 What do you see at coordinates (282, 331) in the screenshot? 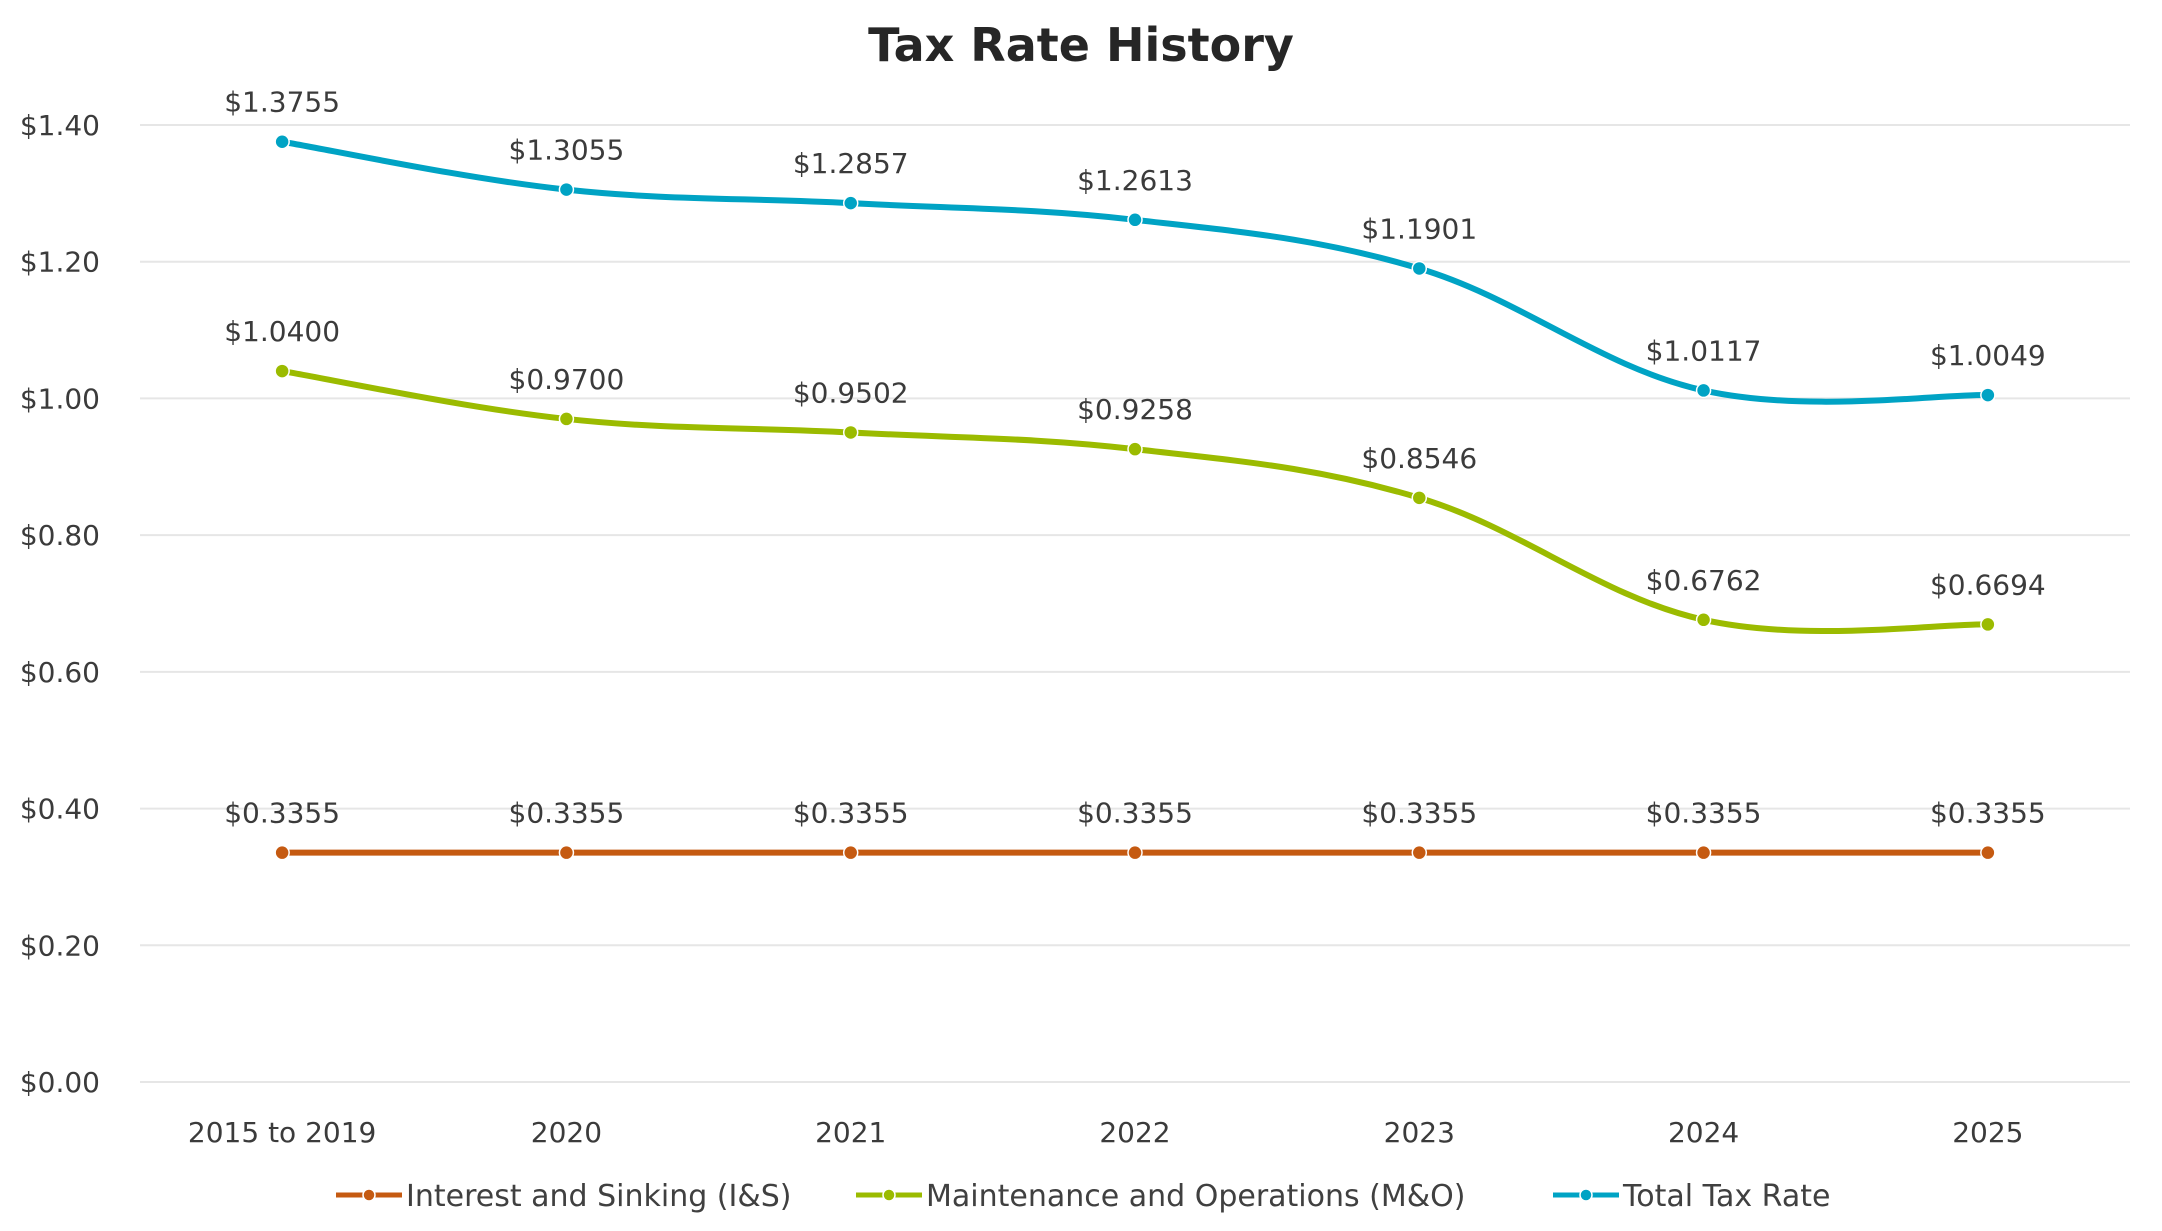
I see `data-label-m-and-o: $1.0400` at bounding box center [282, 331].